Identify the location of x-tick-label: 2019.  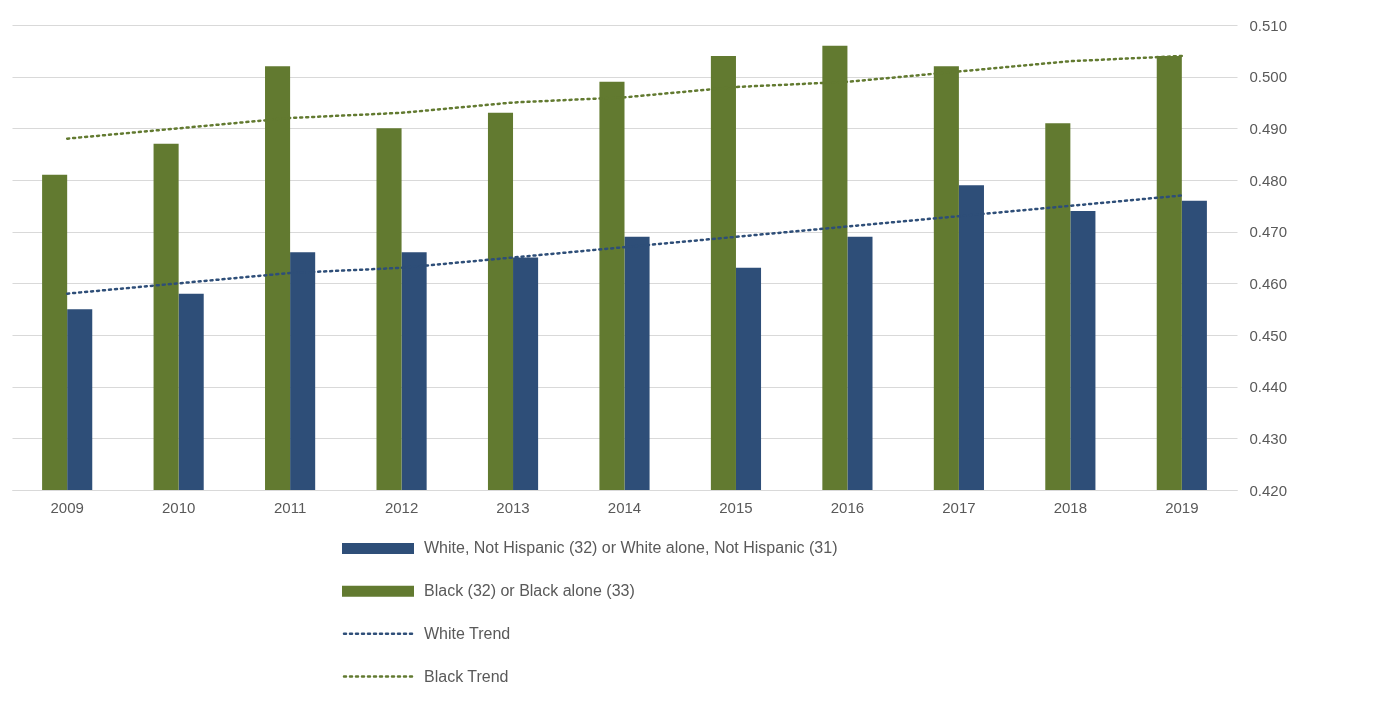
(1182, 507).